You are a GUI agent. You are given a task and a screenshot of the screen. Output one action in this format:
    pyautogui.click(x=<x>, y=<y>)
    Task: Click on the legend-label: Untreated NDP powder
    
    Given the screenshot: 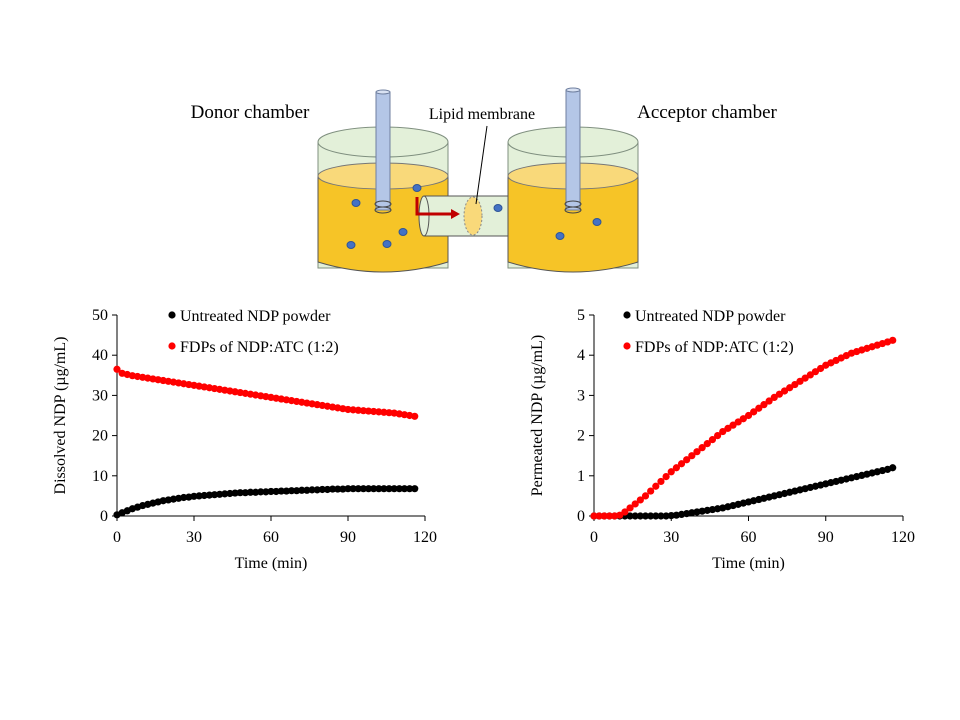 What is the action you would take?
    pyautogui.click(x=255, y=316)
    